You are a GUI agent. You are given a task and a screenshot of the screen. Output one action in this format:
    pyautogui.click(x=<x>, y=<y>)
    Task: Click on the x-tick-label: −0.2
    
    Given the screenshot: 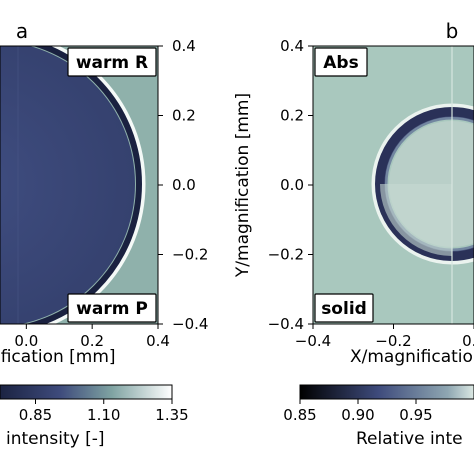 What is the action you would take?
    pyautogui.click(x=393, y=341)
    